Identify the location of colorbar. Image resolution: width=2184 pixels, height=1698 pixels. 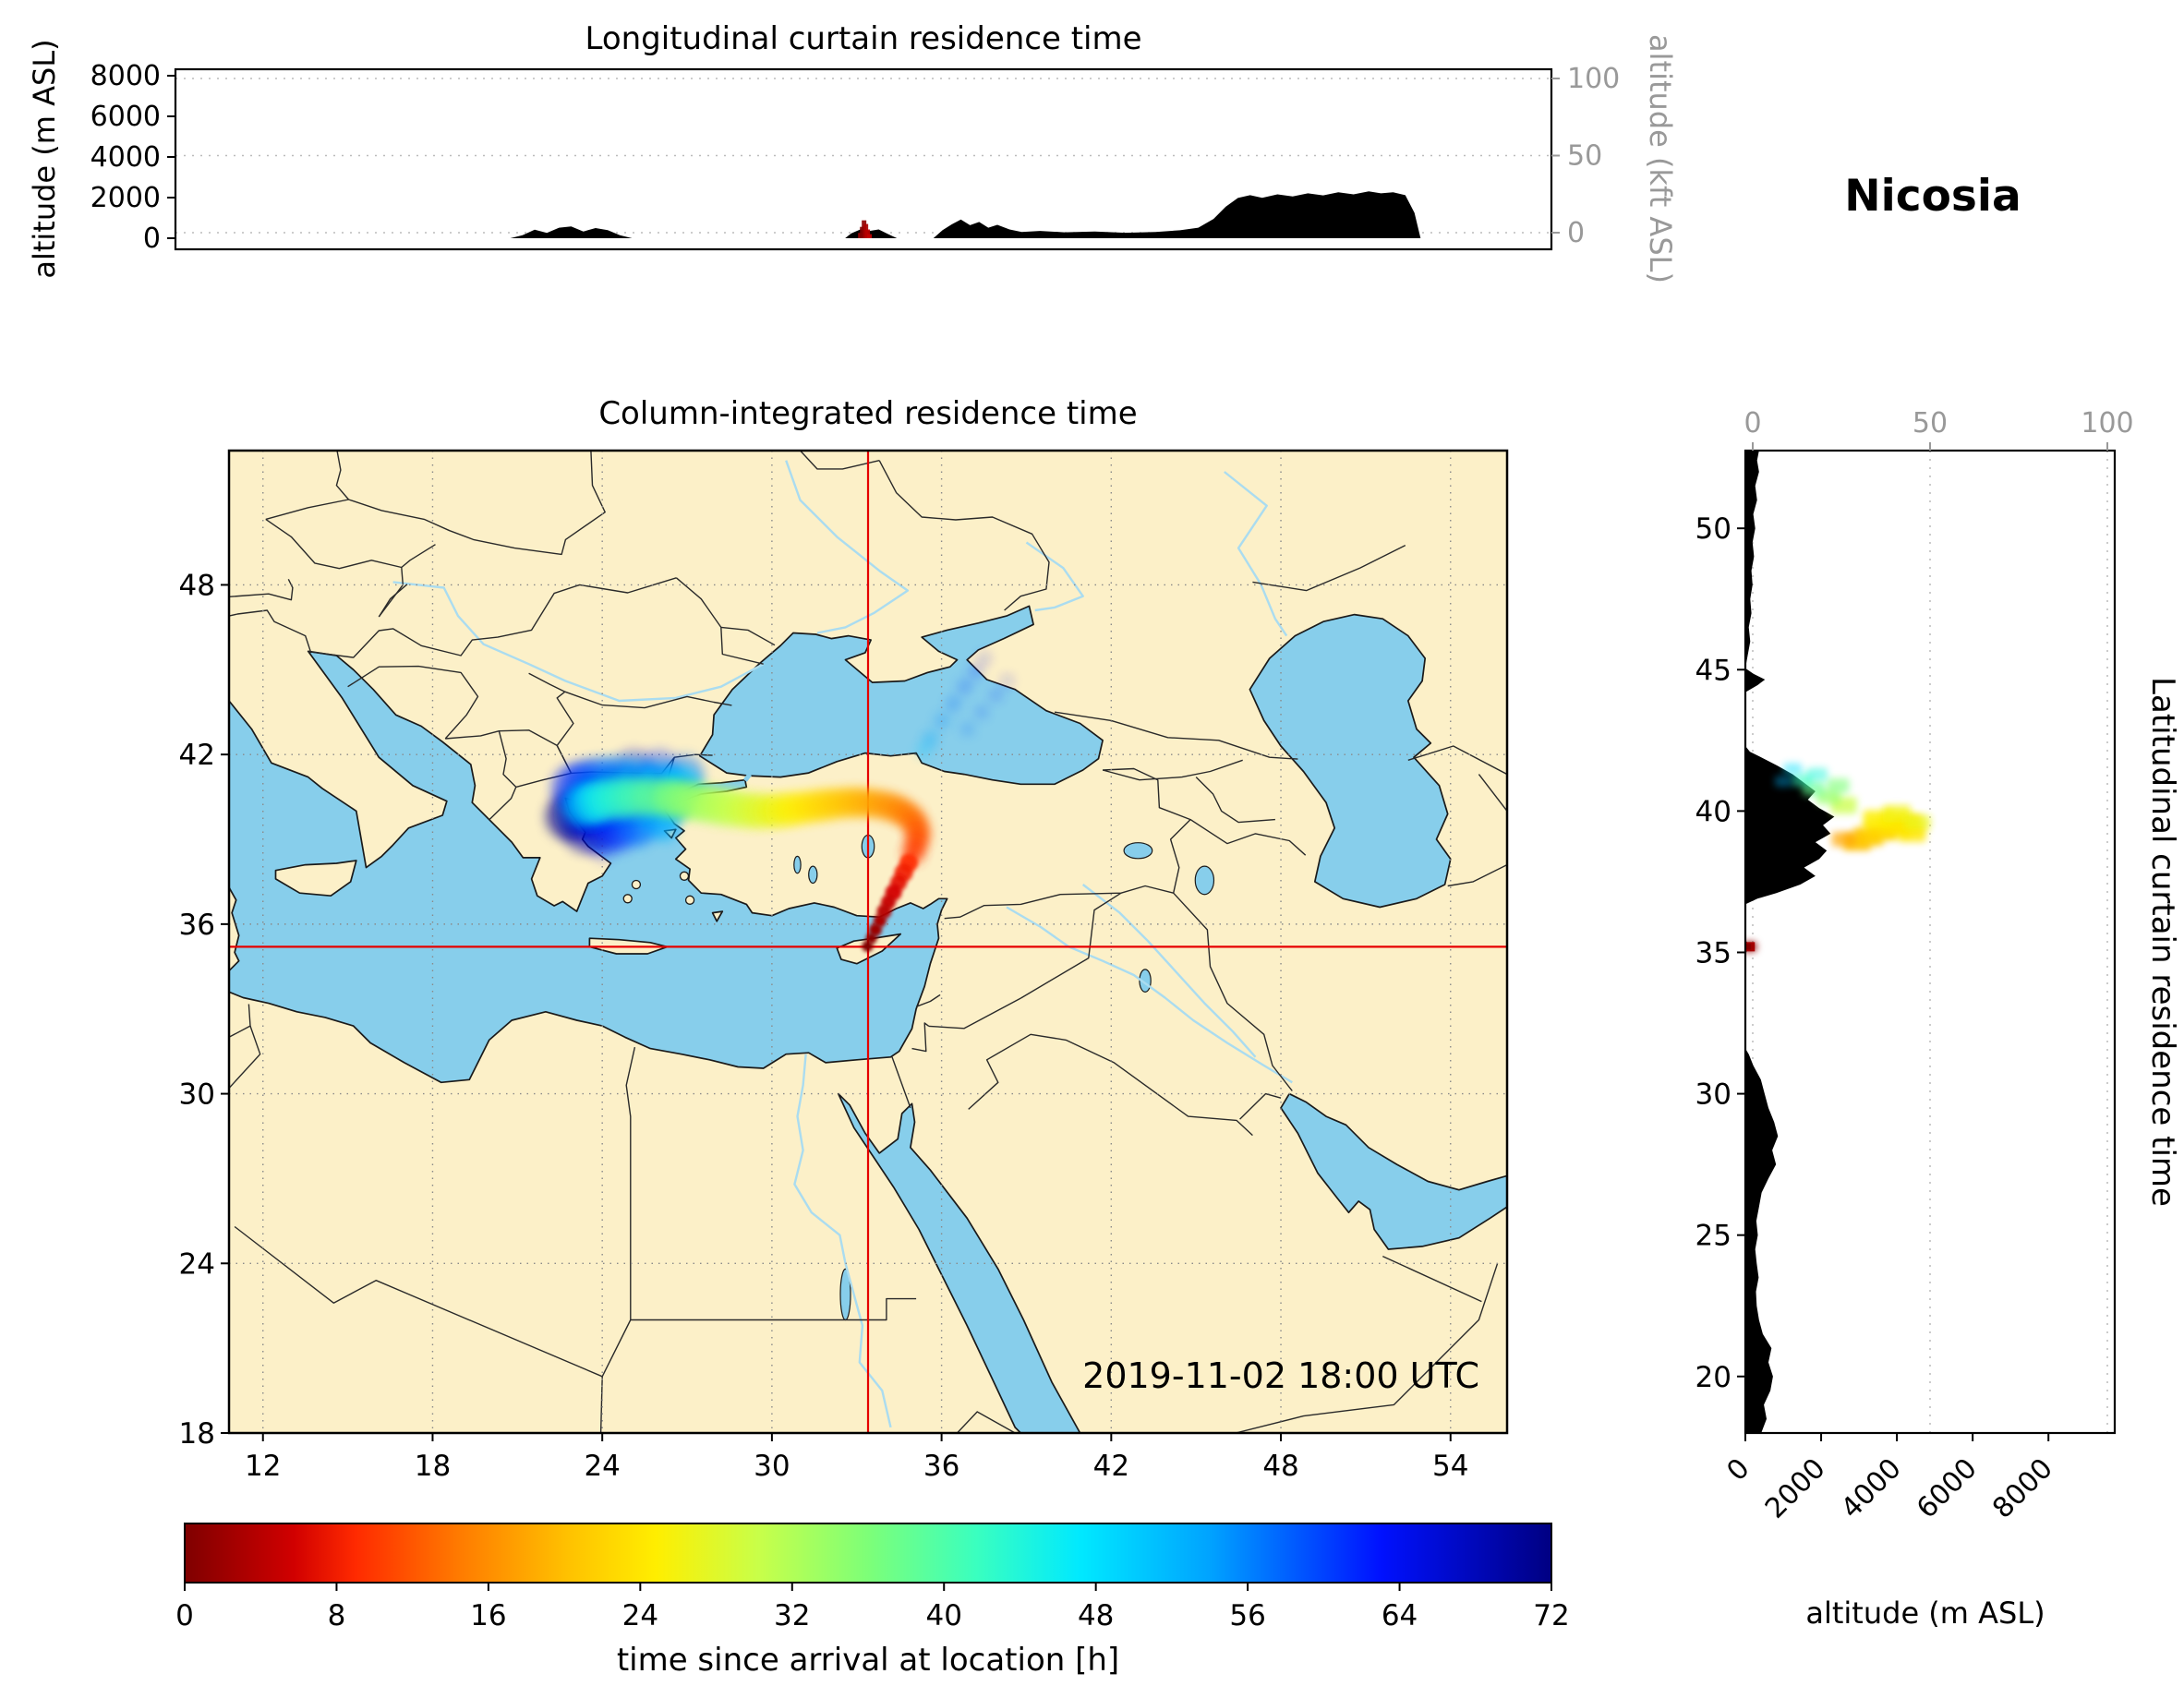
(868, 1553).